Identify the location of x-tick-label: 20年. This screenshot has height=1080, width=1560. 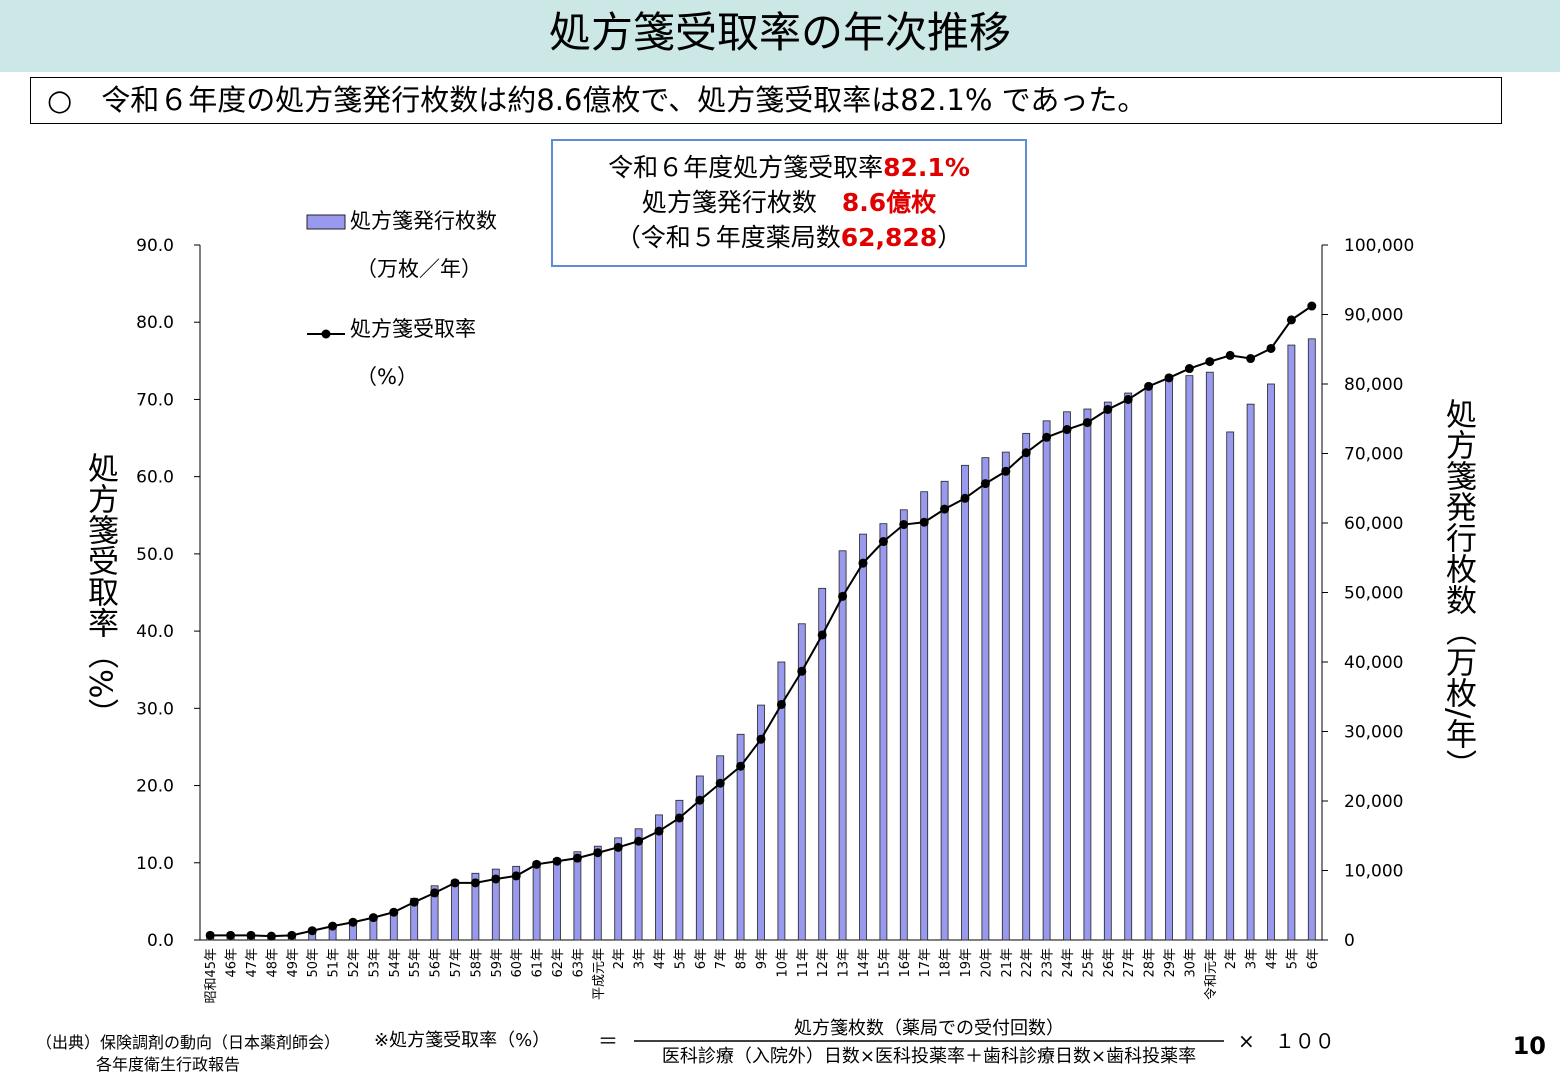
(986, 963).